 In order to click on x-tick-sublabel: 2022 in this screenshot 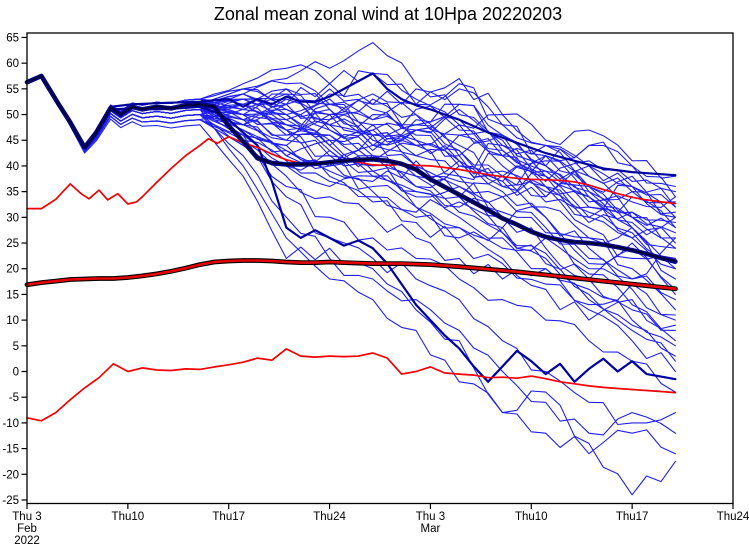, I will do `click(27, 541)`.